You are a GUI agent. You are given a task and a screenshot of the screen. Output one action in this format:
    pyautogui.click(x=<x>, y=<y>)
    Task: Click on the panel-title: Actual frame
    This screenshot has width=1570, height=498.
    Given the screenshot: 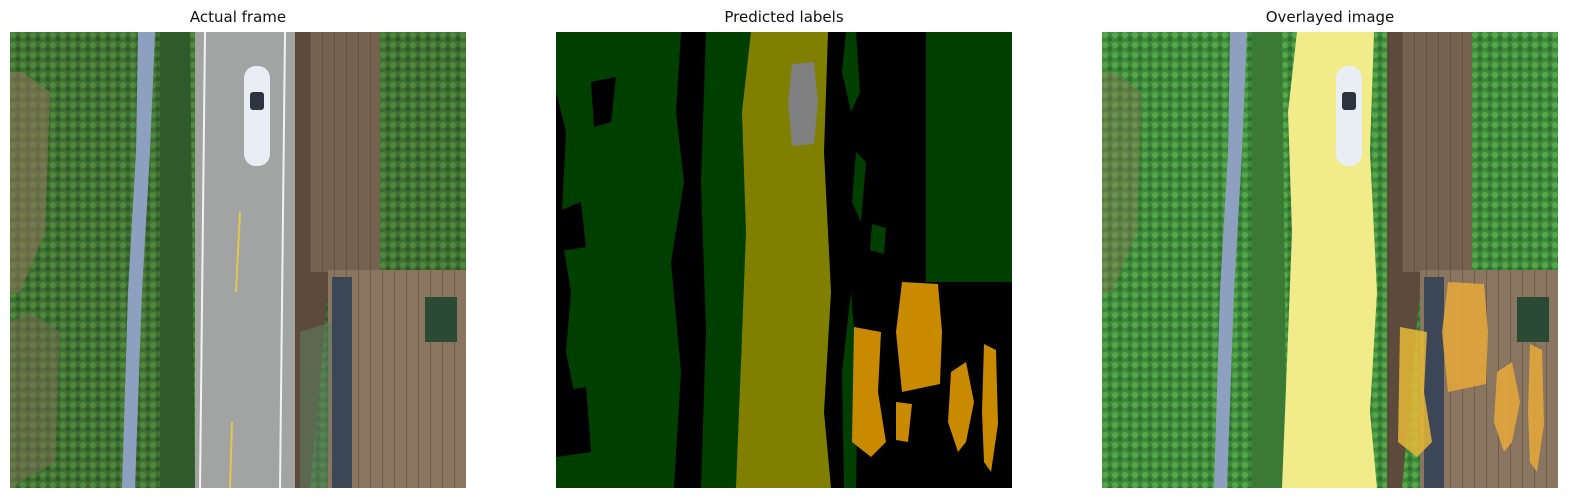 What is the action you would take?
    pyautogui.click(x=238, y=17)
    